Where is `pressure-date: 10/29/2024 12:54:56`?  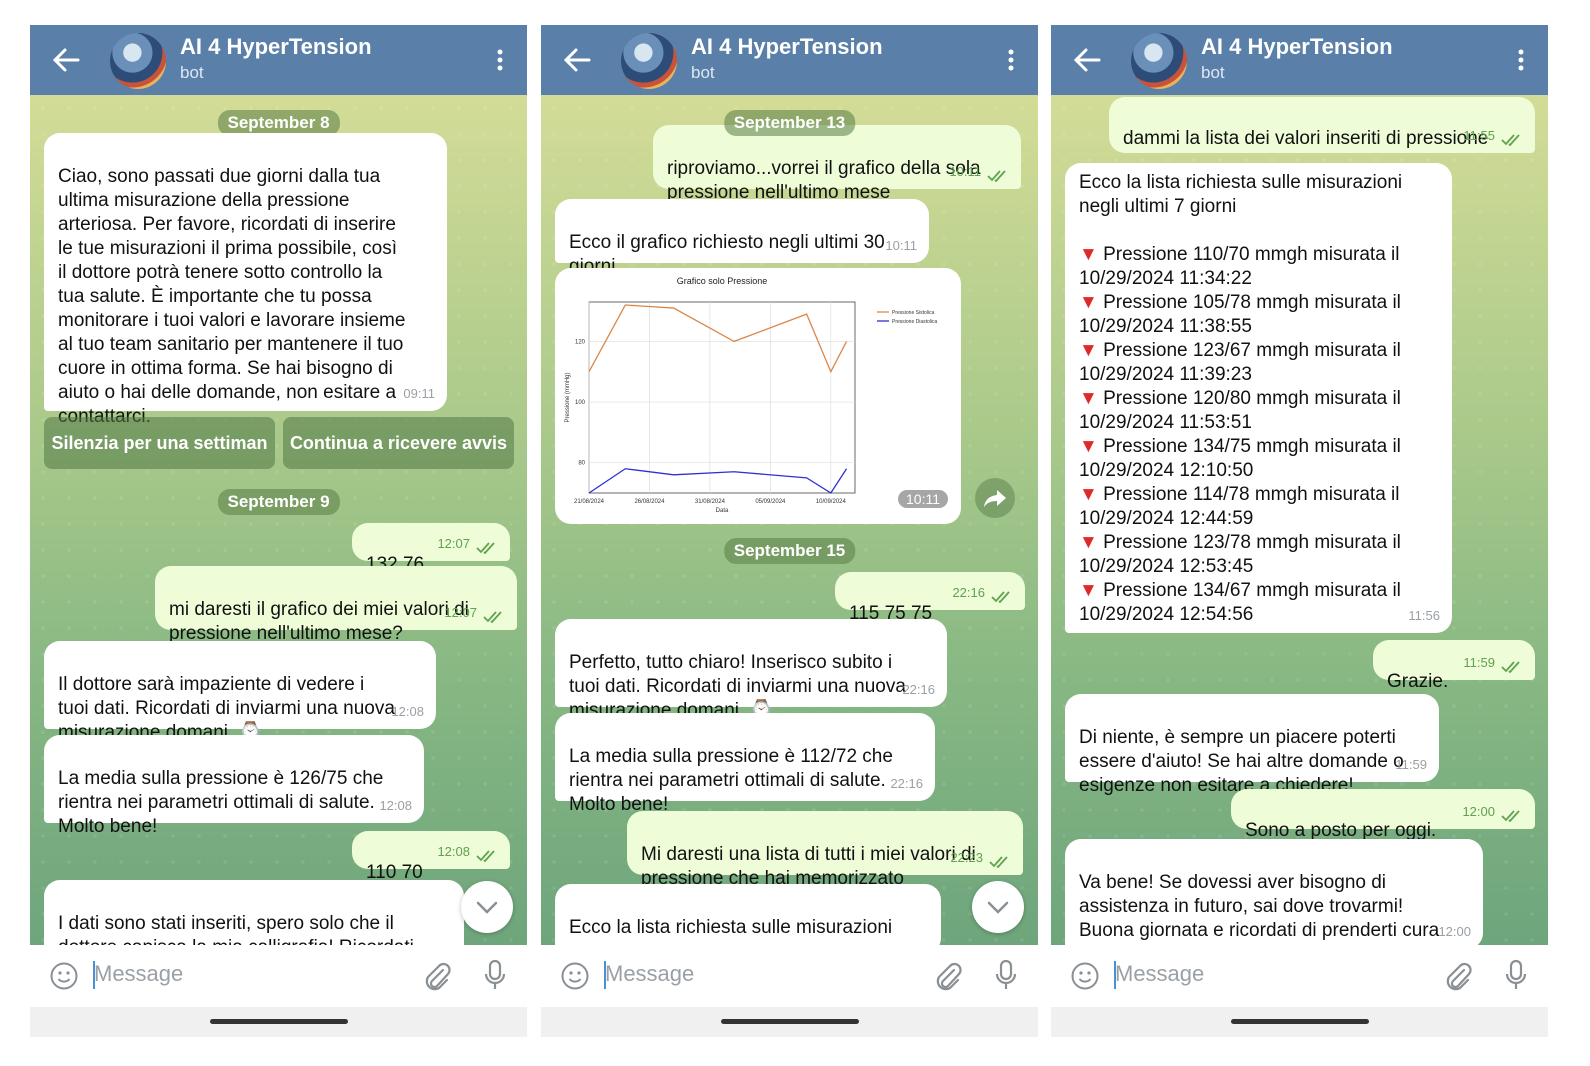
pressure-date: 10/29/2024 12:54:56 is located at coordinates (1166, 614).